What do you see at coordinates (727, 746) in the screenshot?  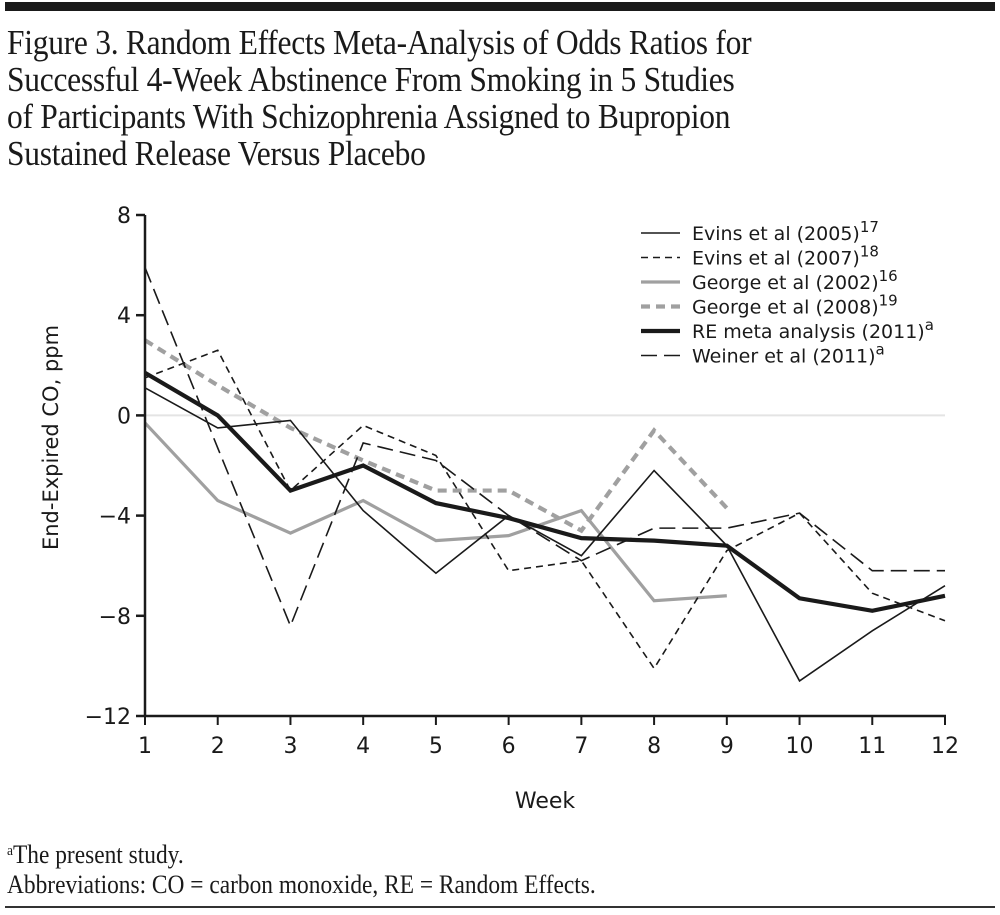 I see `x-tick-label: 9` at bounding box center [727, 746].